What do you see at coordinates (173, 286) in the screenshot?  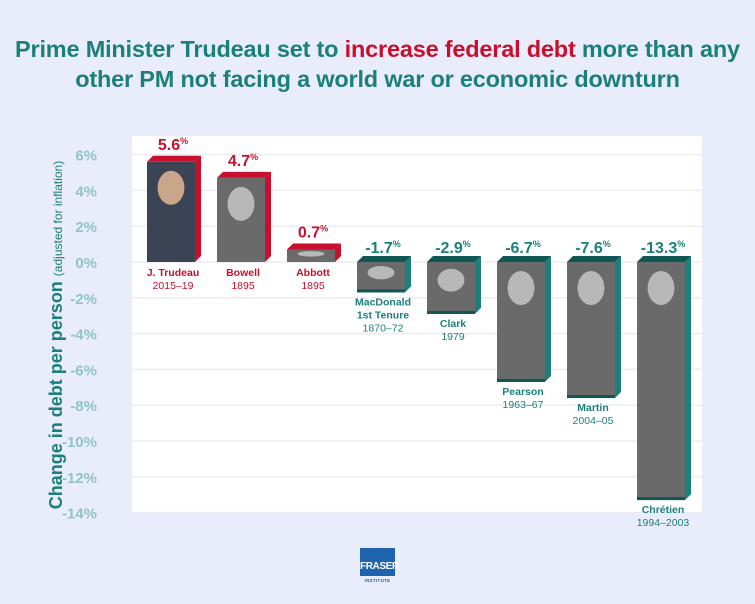 I see `bar-years-label: 2015–19` at bounding box center [173, 286].